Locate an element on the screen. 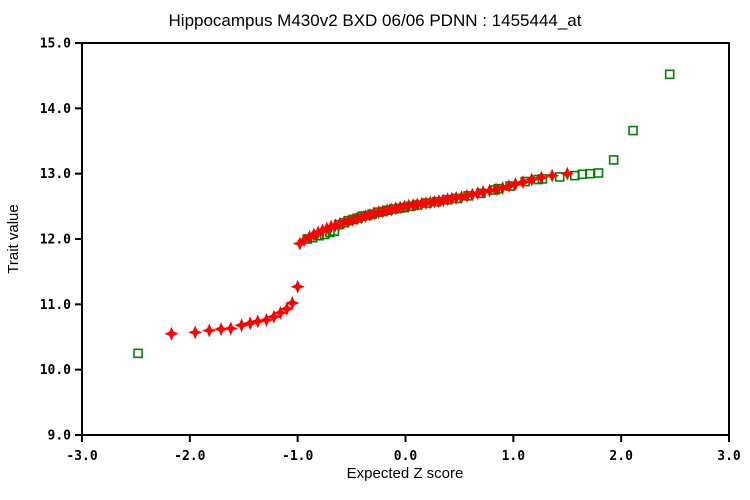 The image size is (750, 500). y-tick-label: 11.0 is located at coordinates (55, 305).